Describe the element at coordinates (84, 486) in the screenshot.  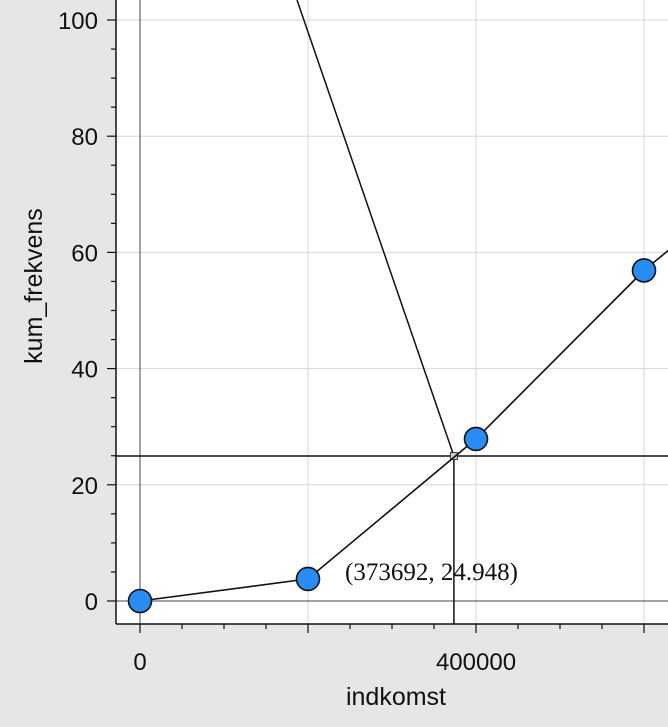
I see `y-tick-label: 20` at that location.